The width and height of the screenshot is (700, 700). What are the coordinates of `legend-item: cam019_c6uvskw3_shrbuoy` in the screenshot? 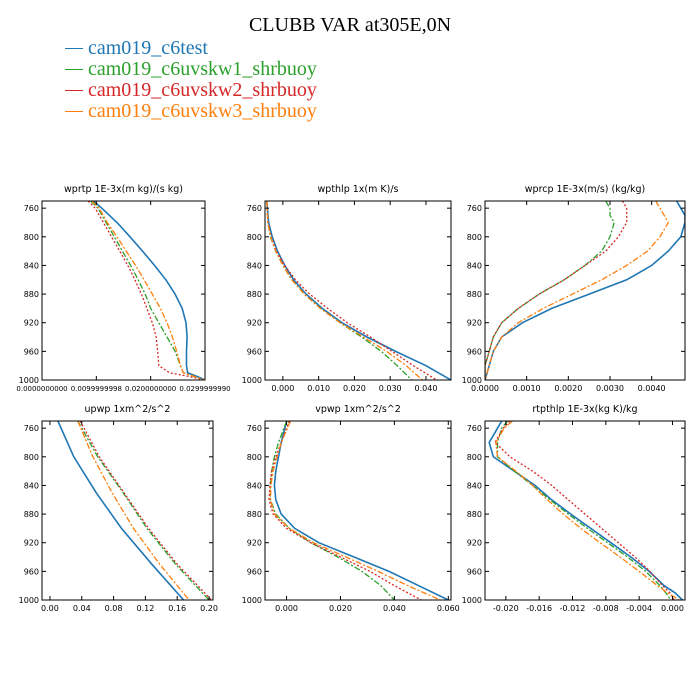 It's located at (191, 111).